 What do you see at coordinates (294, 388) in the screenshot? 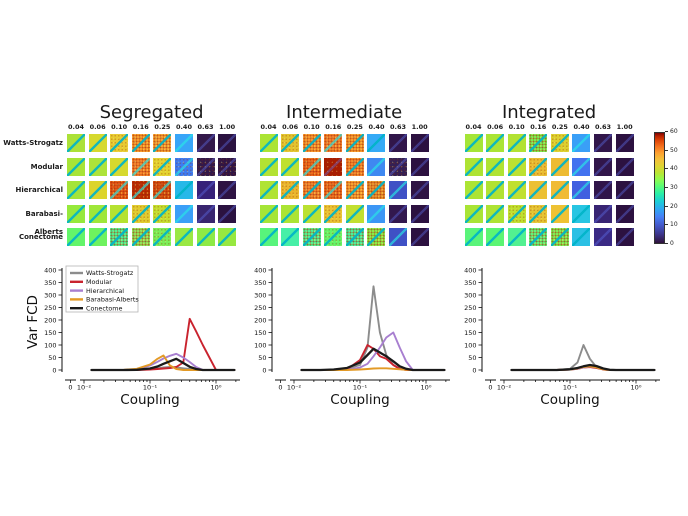
I see `x-tick-label: 10⁻²` at bounding box center [294, 388].